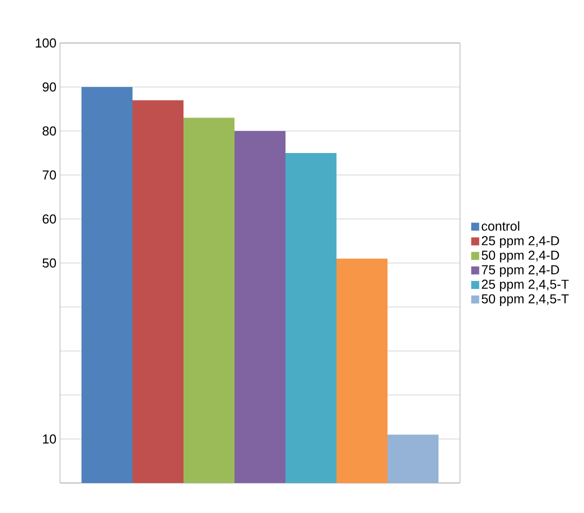  Describe the element at coordinates (521, 242) in the screenshot. I see `legend-label: 25 ppm 2,4-D` at that location.